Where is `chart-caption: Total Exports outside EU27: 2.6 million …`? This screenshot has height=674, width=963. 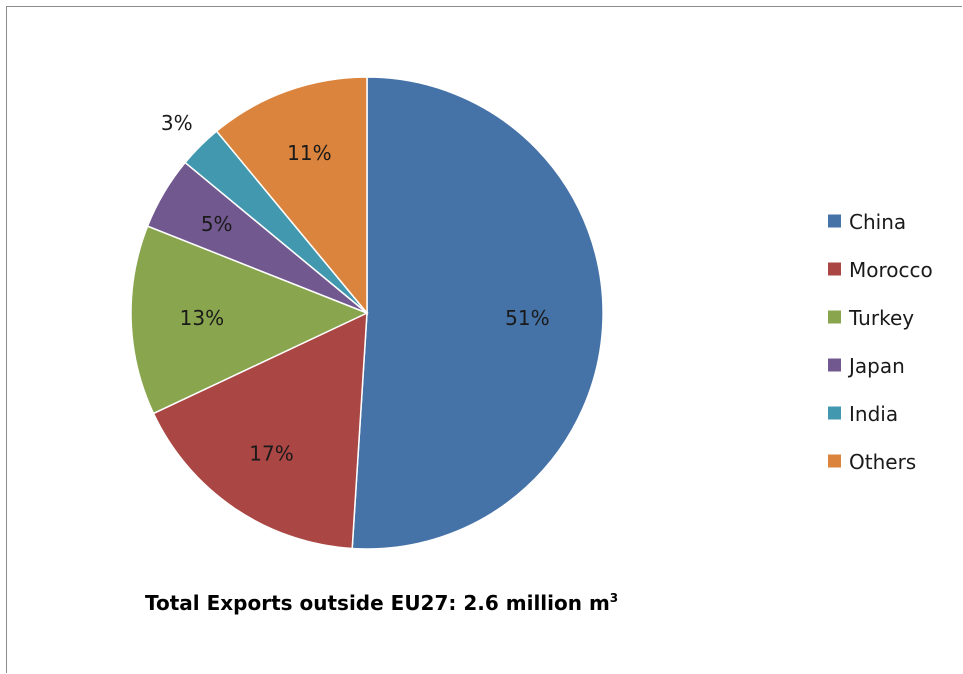
chart-caption: Total Exports outside EU27: 2.6 million … is located at coordinates (381, 603).